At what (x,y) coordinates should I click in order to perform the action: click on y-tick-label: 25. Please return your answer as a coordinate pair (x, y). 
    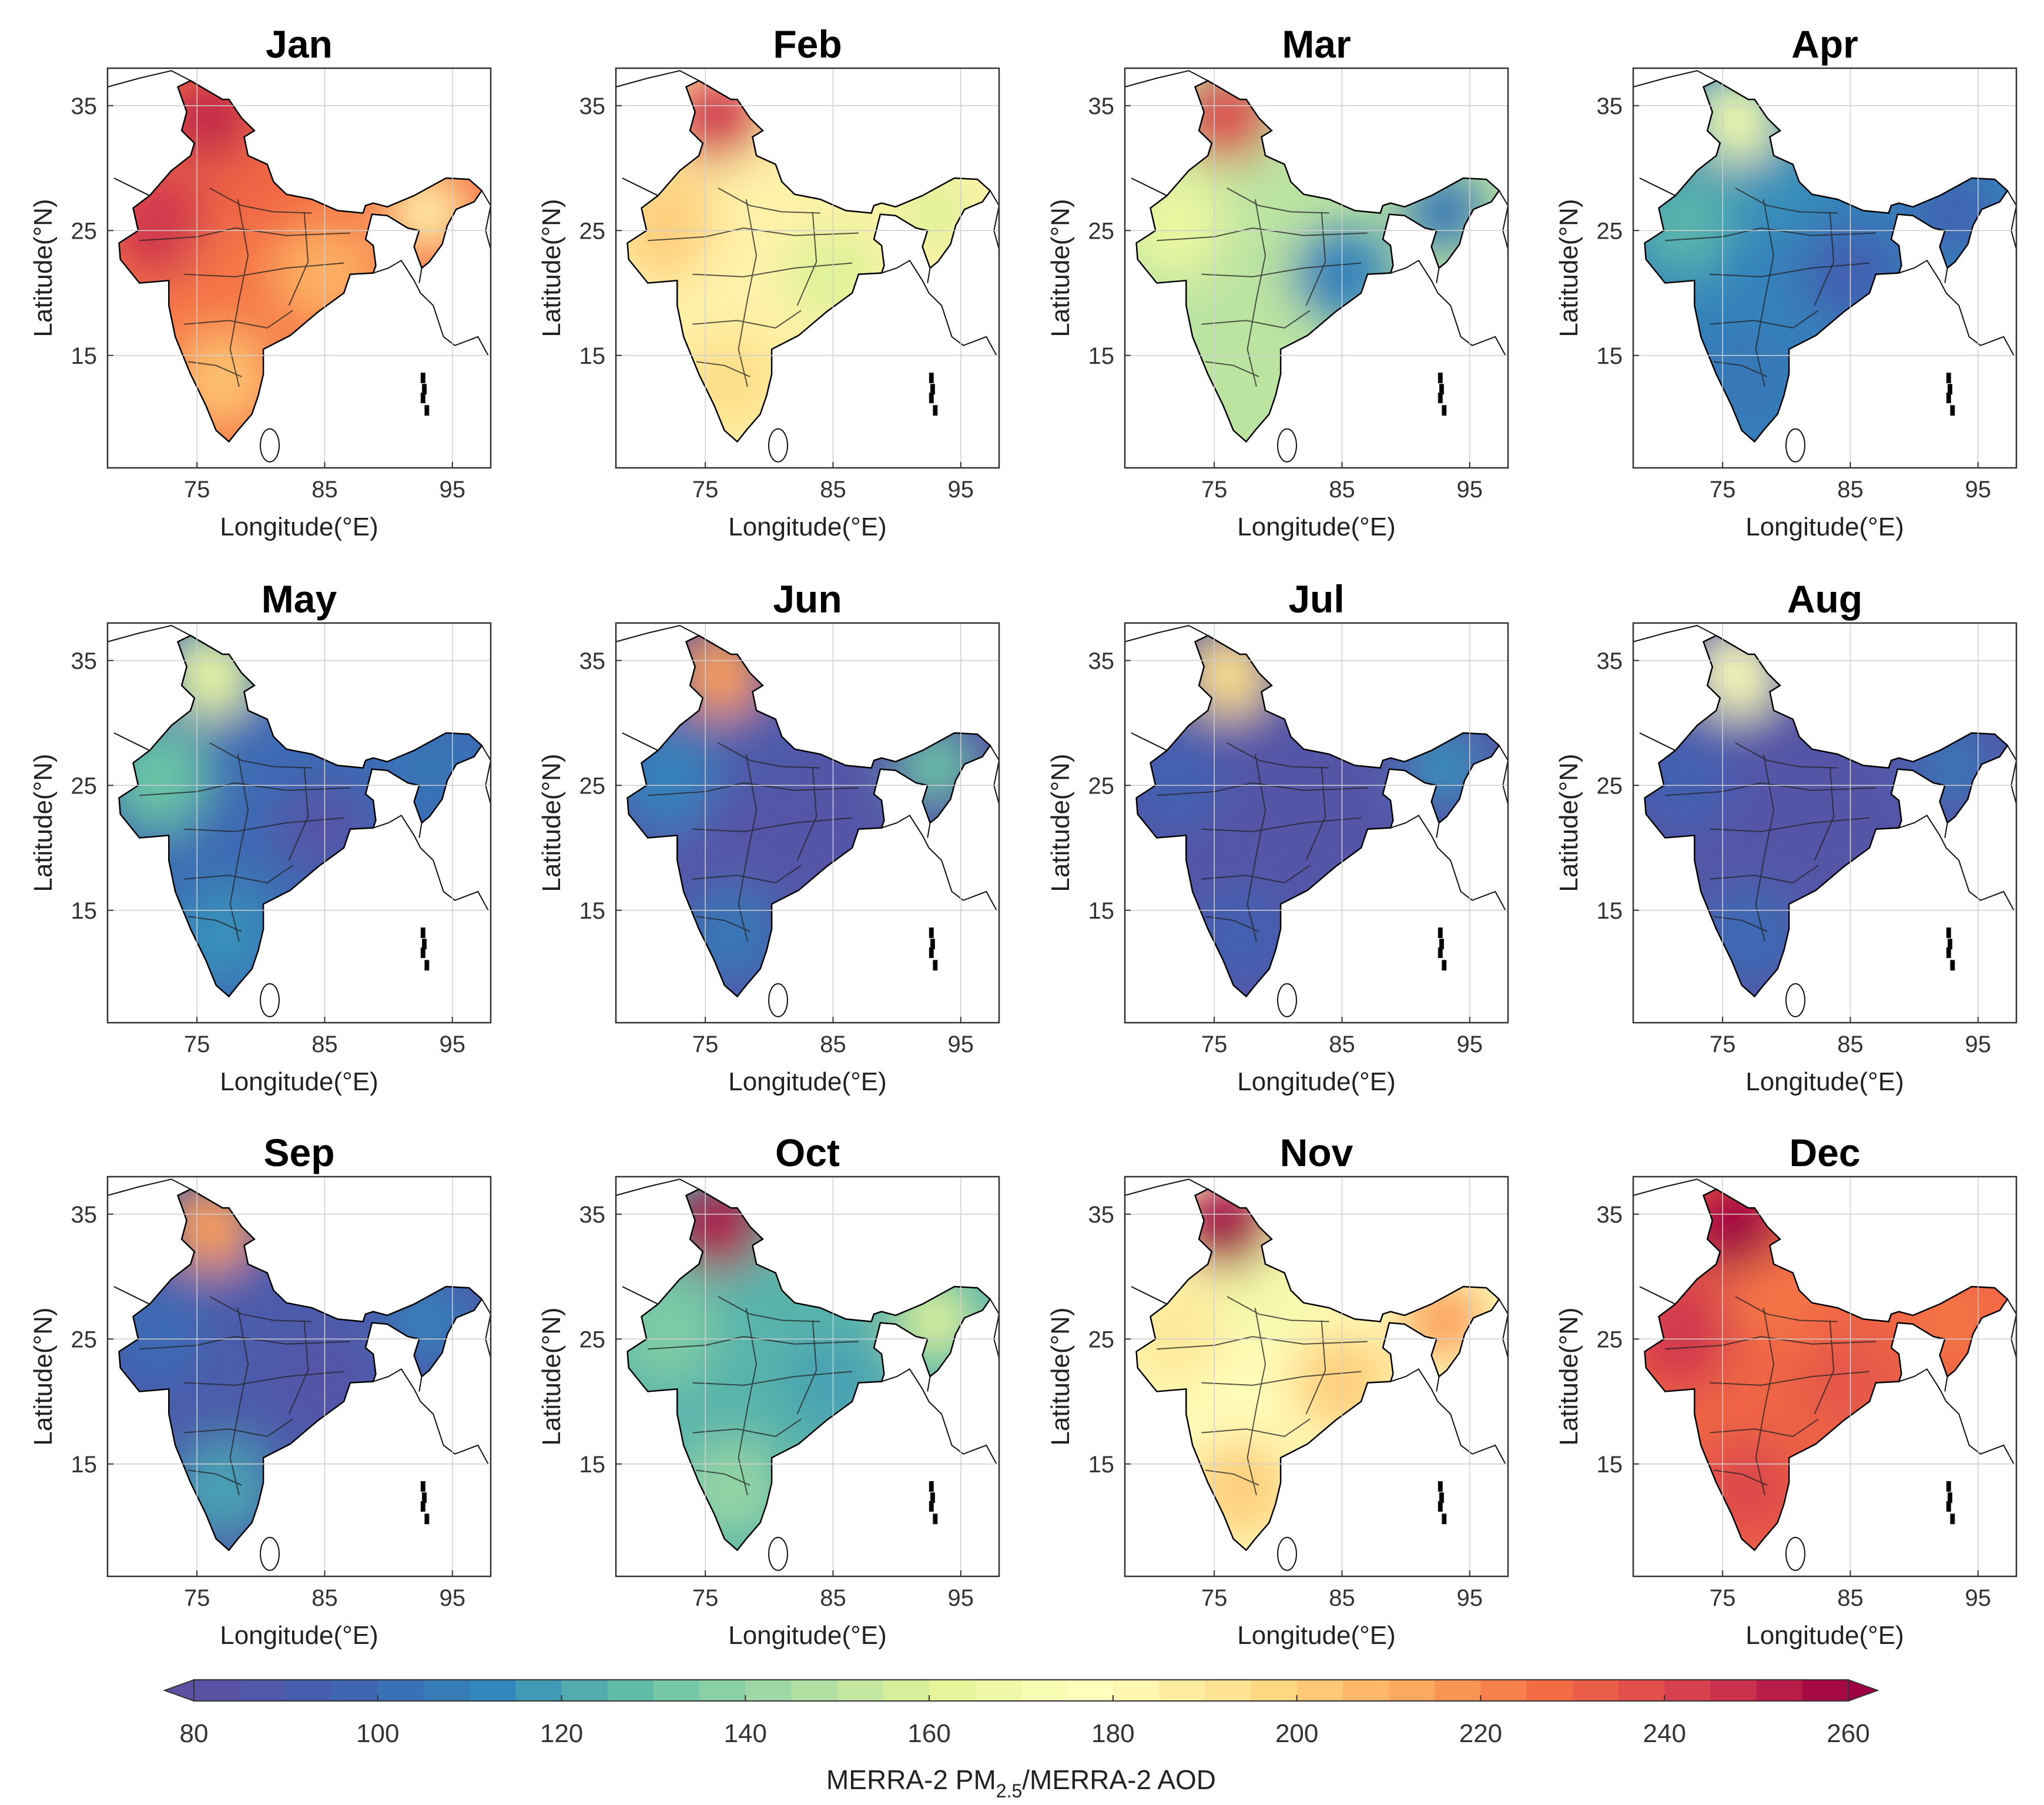
    Looking at the image, I should click on (592, 231).